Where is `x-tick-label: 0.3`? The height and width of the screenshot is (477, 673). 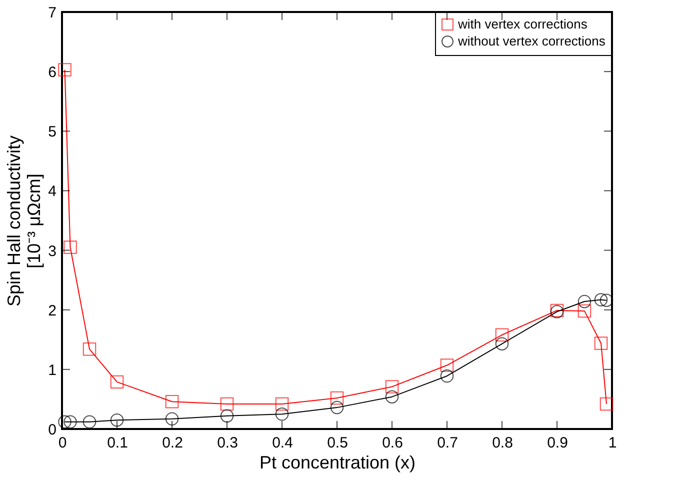 x-tick-label: 0.3 is located at coordinates (227, 443).